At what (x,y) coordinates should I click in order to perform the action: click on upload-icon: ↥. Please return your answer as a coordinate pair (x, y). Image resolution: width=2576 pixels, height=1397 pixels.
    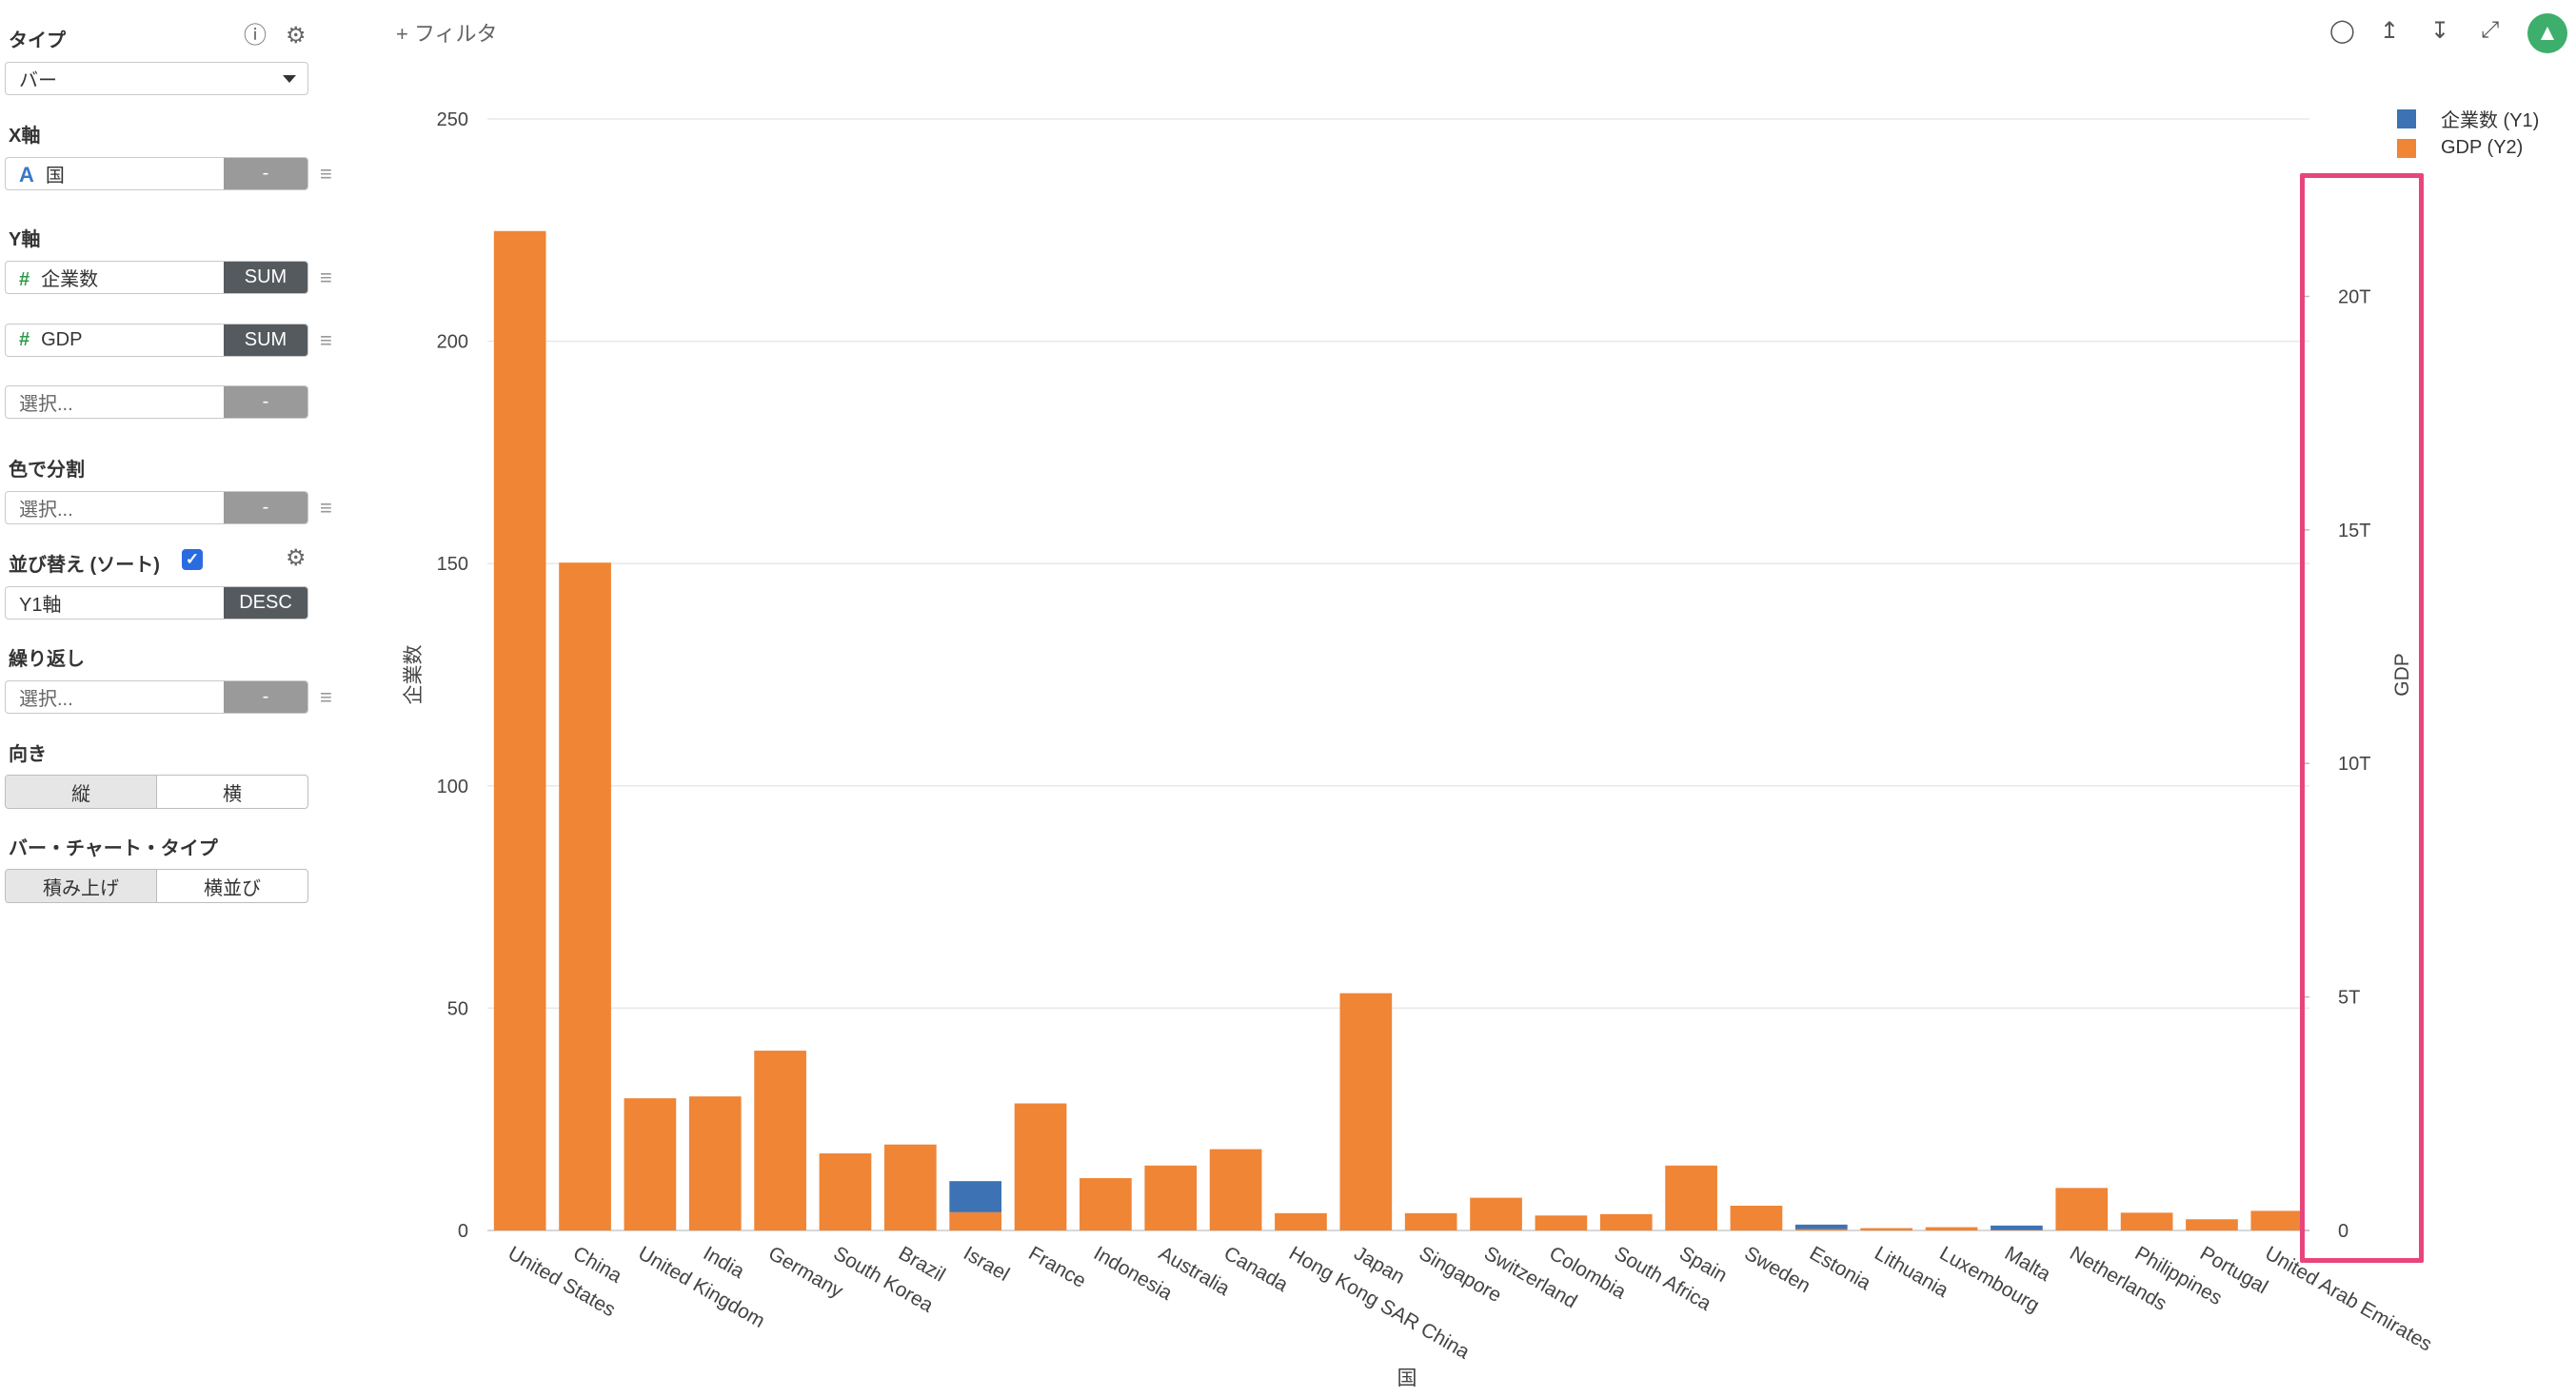
    Looking at the image, I should click on (2390, 31).